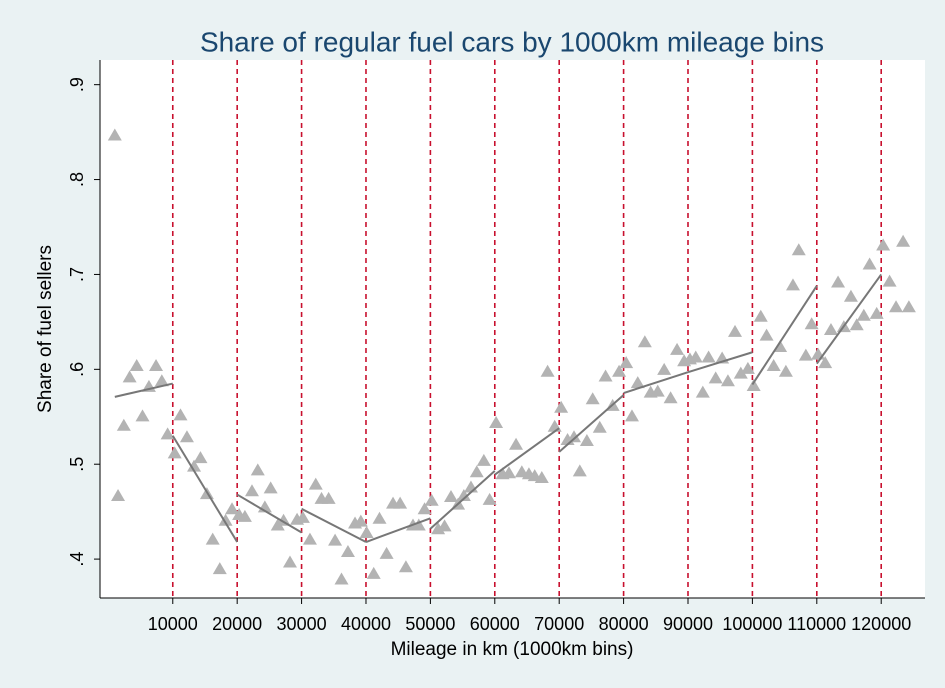 Image resolution: width=945 pixels, height=688 pixels. What do you see at coordinates (77, 559) in the screenshot?
I see `y-tick-label: .4` at bounding box center [77, 559].